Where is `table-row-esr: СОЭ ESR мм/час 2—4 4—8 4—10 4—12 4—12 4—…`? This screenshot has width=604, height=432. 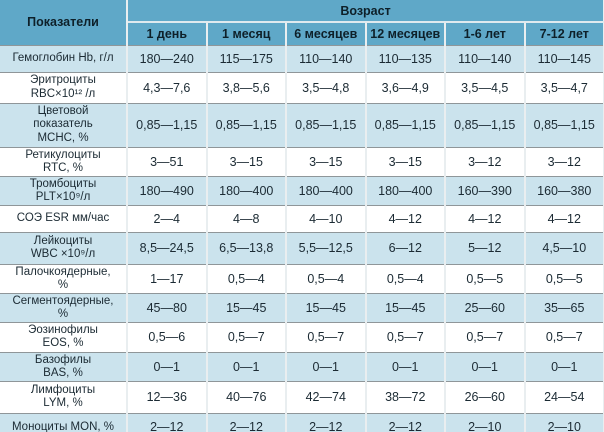 table-row-esr: СОЭ ESR мм/час 2—4 4—8 4—10 4—12 4—12 4—… is located at coordinates (302, 219).